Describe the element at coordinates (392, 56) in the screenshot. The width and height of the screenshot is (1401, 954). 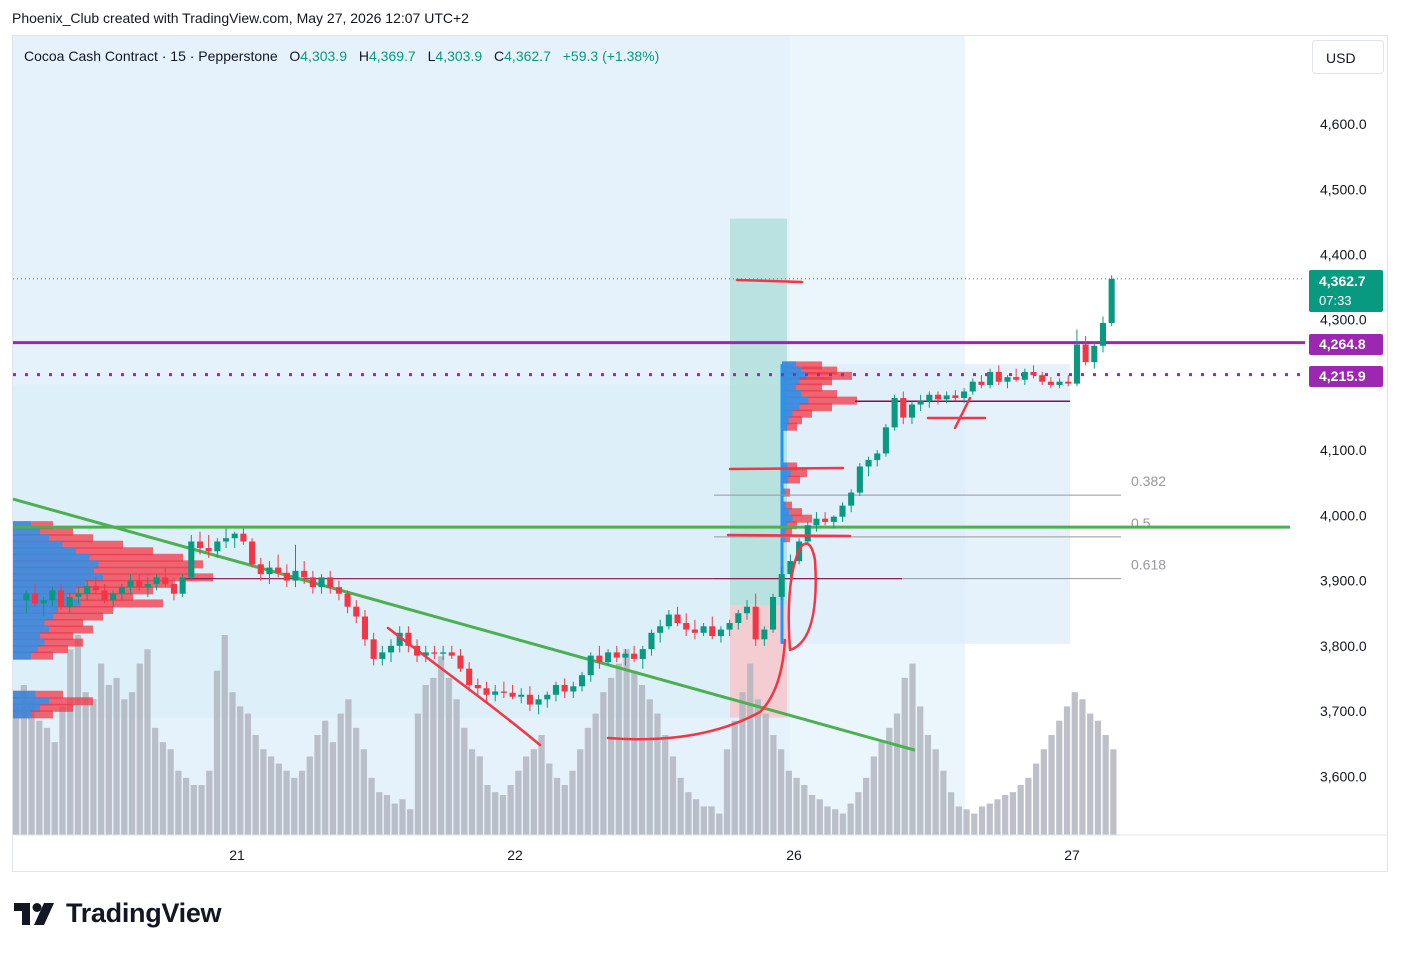
I see `high-value: 4,369.7` at that location.